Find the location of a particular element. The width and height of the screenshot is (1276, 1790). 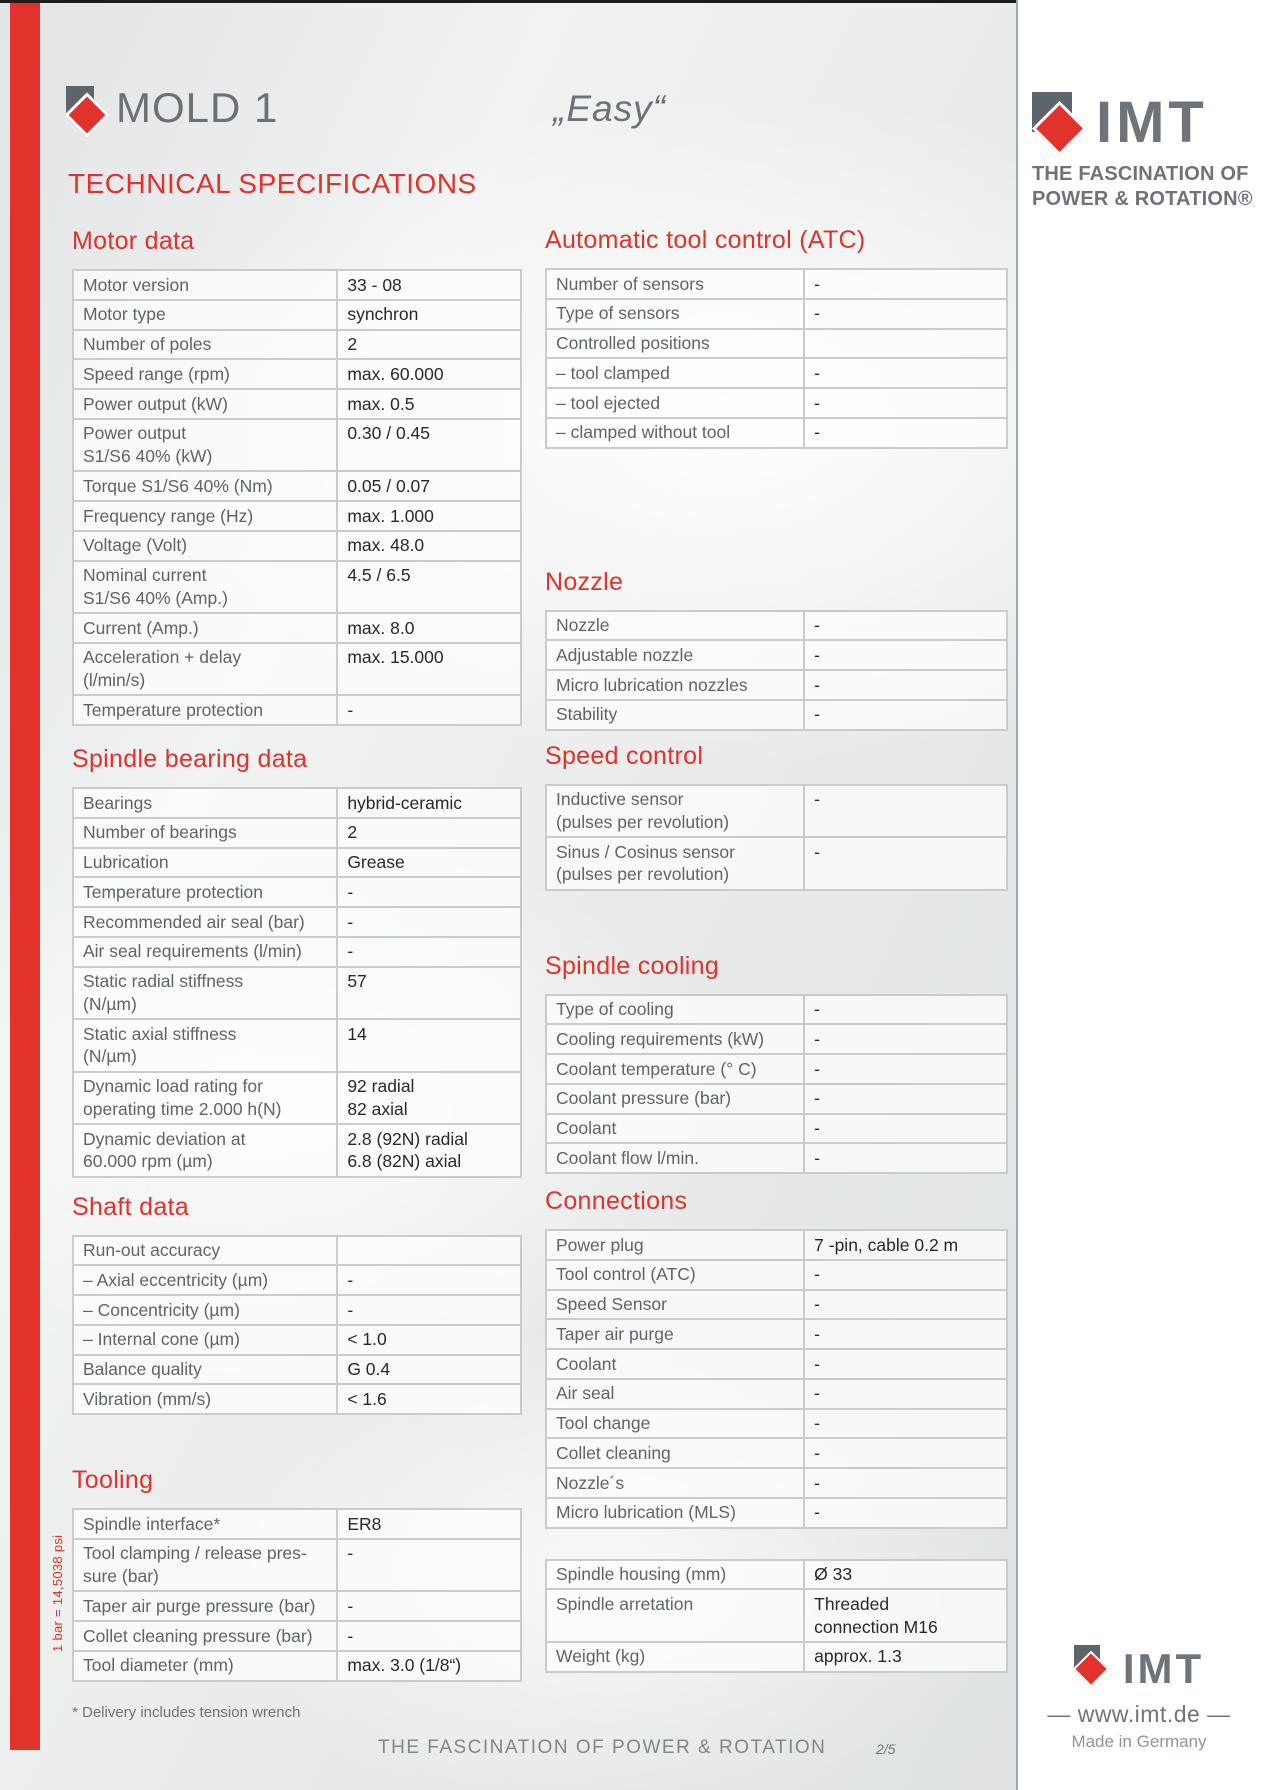

table-row: Controlled positions is located at coordinates (776, 343).